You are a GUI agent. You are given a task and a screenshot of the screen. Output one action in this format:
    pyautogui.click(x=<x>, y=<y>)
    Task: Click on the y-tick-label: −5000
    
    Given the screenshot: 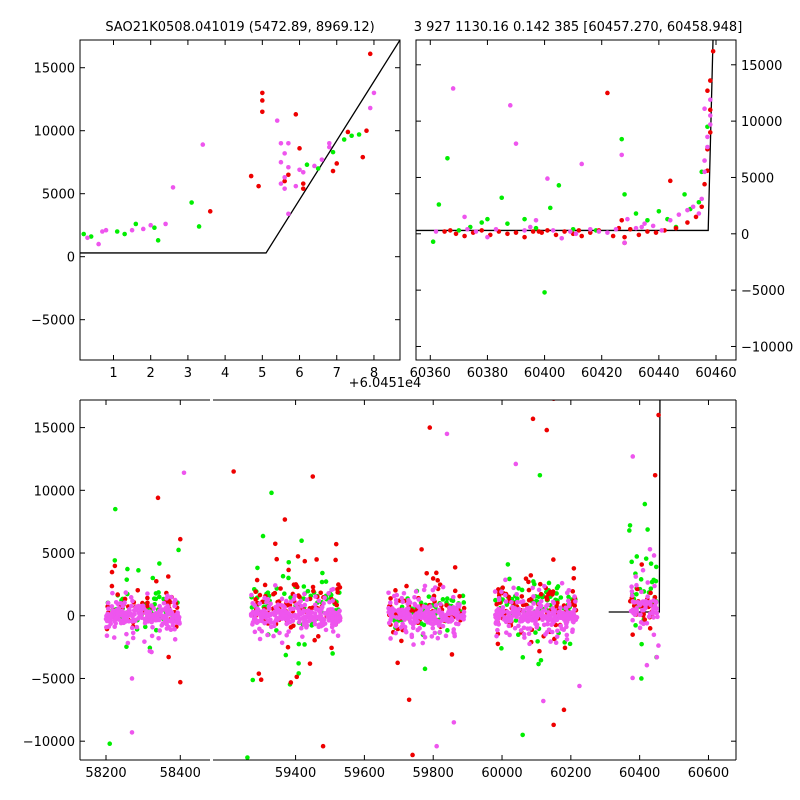 What is the action you would take?
    pyautogui.click(x=53, y=679)
    